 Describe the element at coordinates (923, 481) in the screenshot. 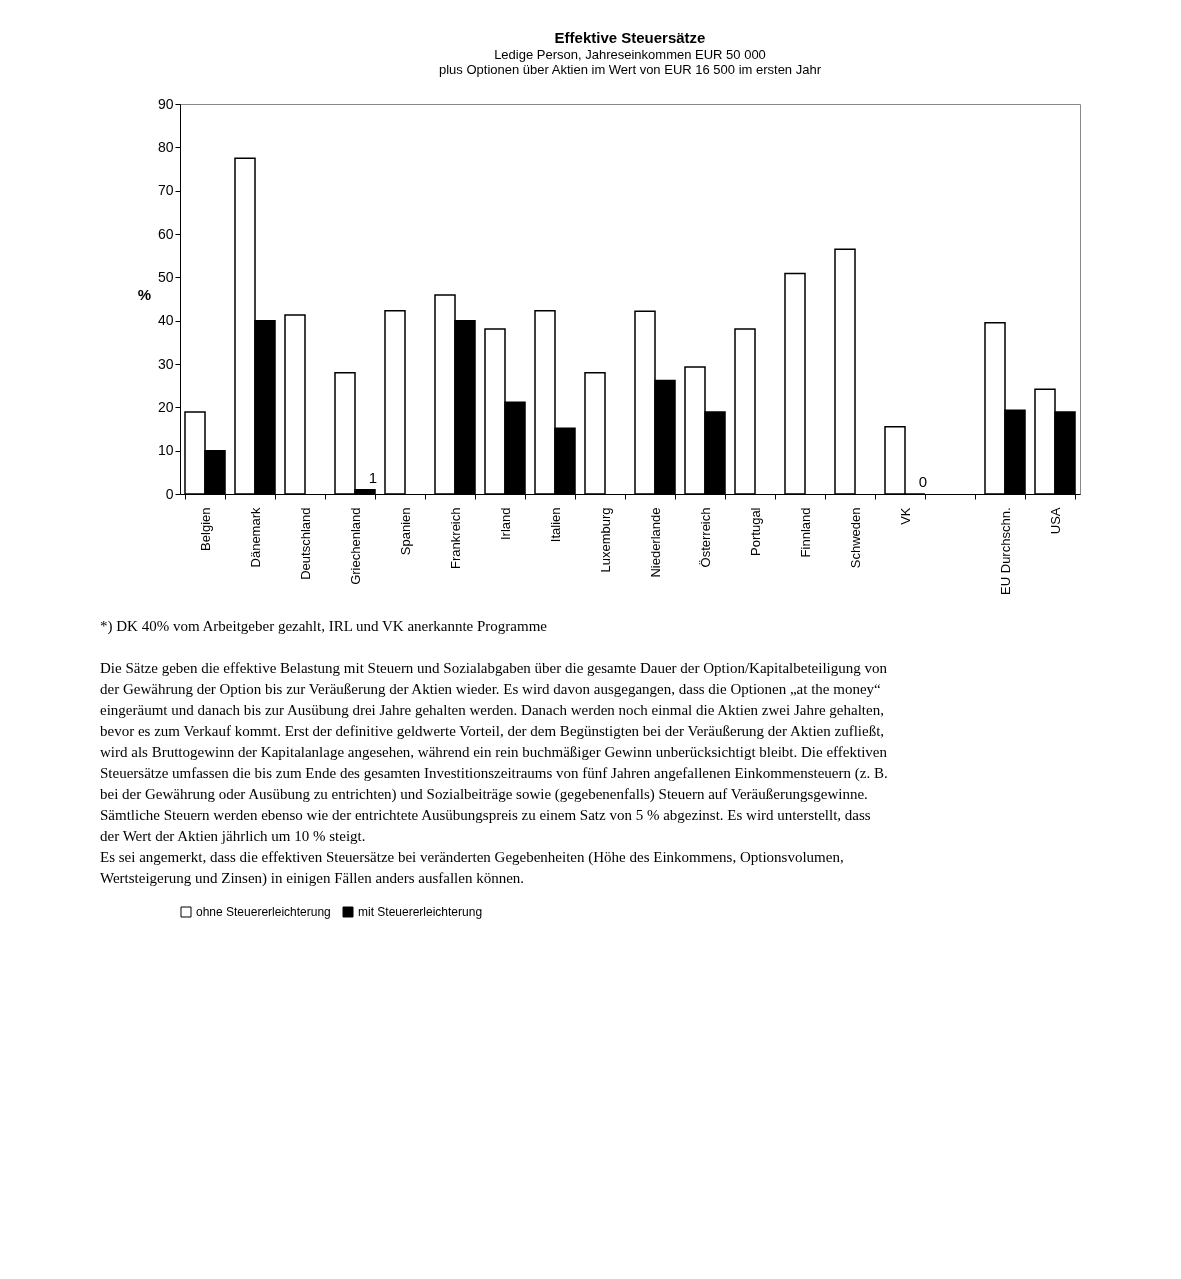

I see `data-label: 0` at that location.